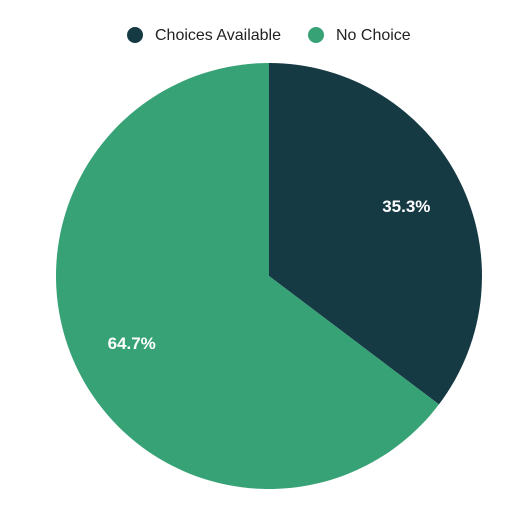 The height and width of the screenshot is (509, 525). What do you see at coordinates (373, 35) in the screenshot?
I see `legend-label: No Choice` at bounding box center [373, 35].